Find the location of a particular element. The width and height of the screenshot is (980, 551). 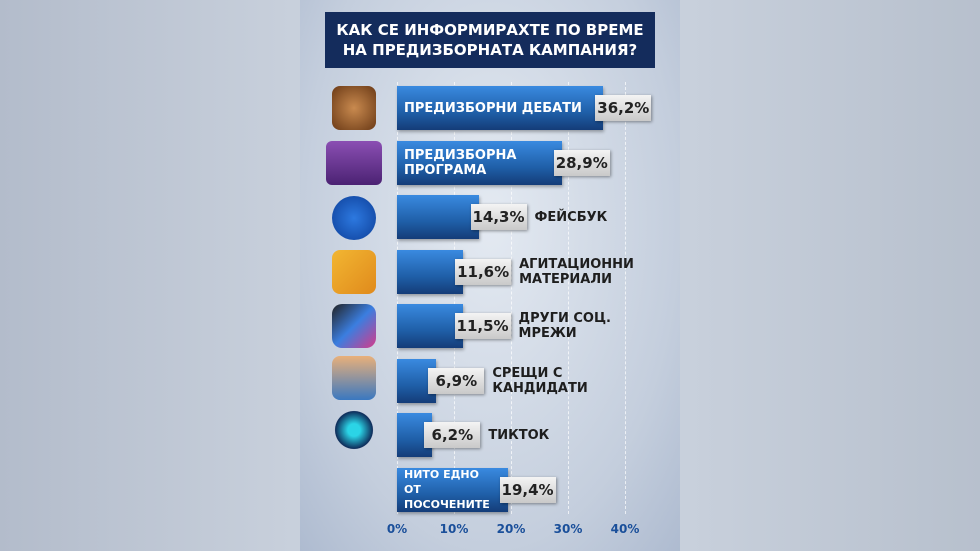

category-label: ДРУГИ СОЦ. МРЕЖИ is located at coordinates (564, 326).